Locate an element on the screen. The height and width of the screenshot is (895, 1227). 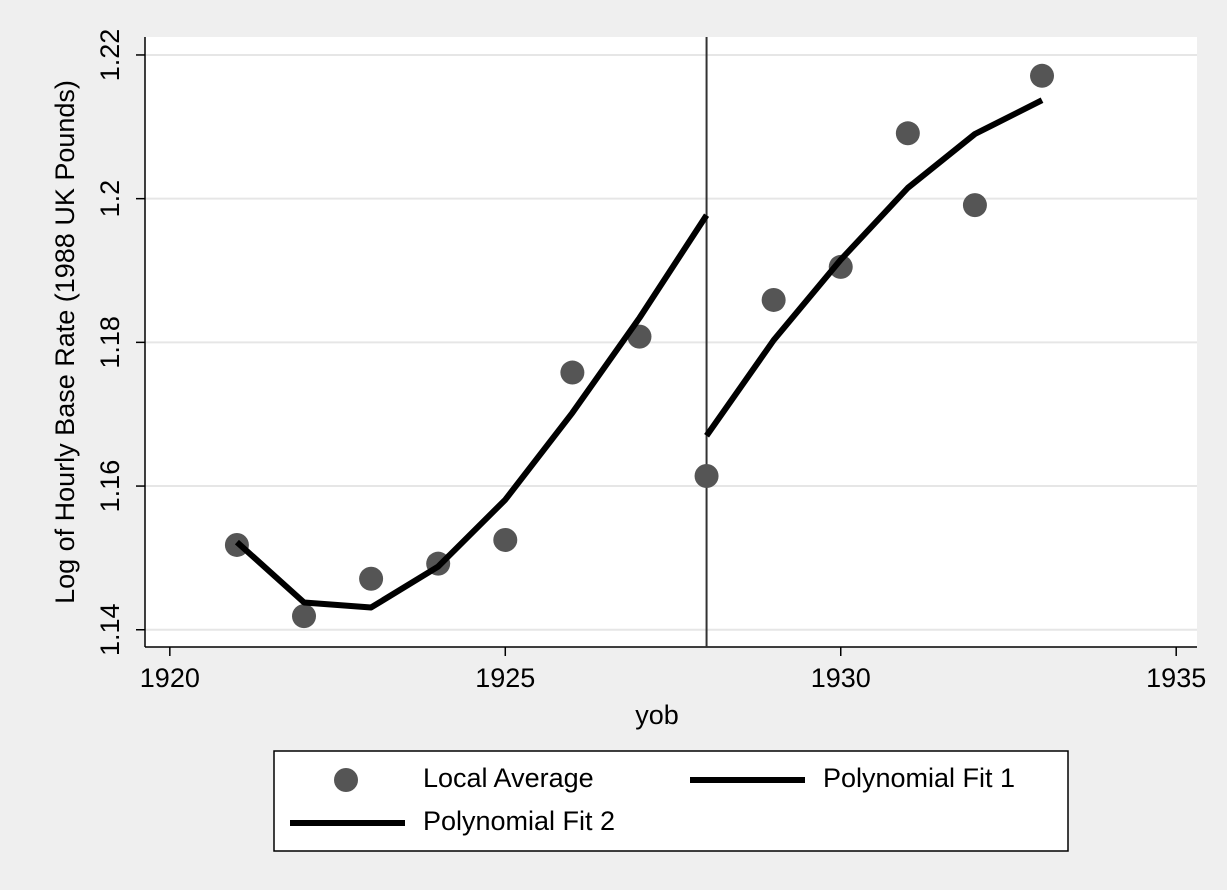
y-tick-label: 1.14 is located at coordinates (110, 629).